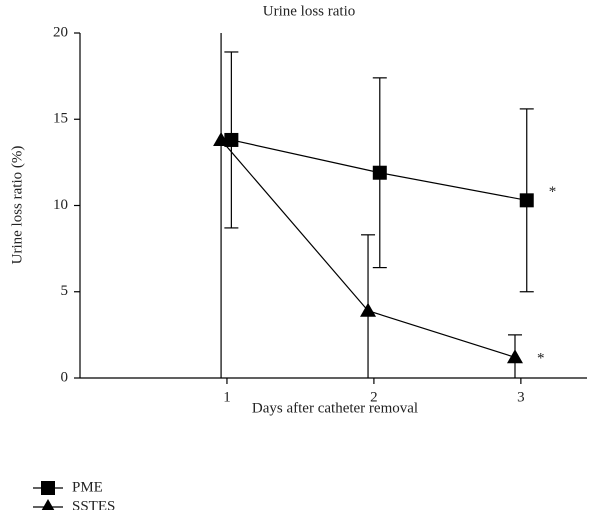  I want to click on y-tick-label: 0, so click(65, 377).